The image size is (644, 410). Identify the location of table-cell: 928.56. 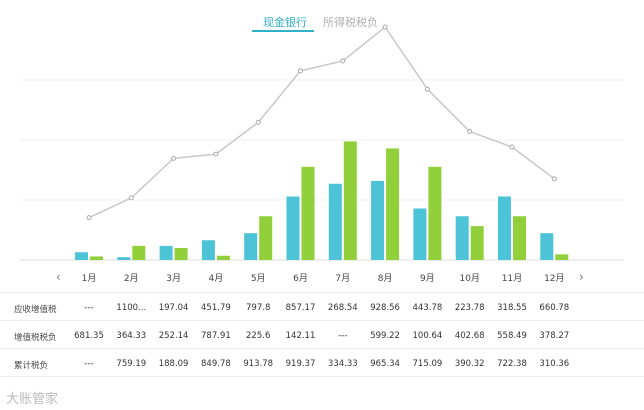
(385, 308).